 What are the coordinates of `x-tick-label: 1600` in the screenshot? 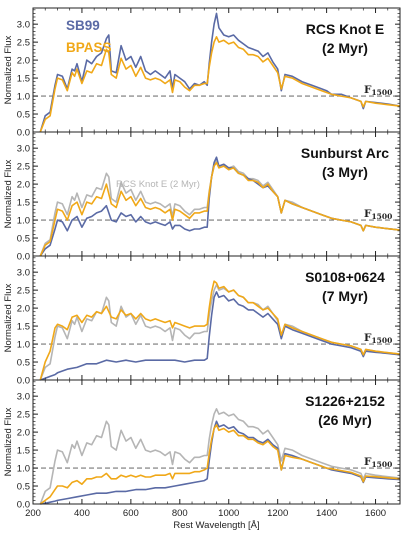 It's located at (375, 513).